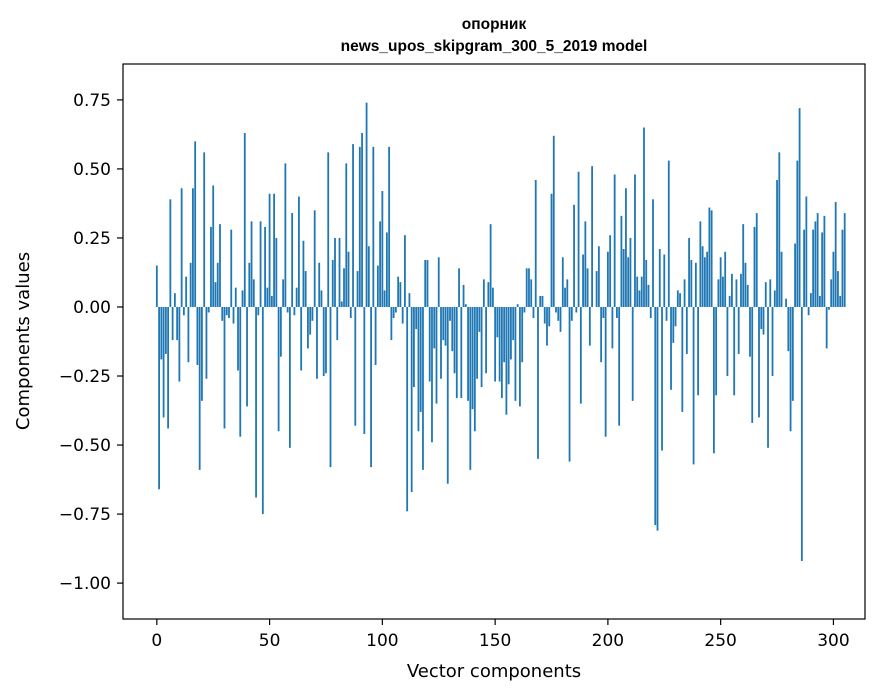 The width and height of the screenshot is (880, 696). Describe the element at coordinates (92, 101) in the screenshot. I see `y-tick-label-0: 0.75` at that location.